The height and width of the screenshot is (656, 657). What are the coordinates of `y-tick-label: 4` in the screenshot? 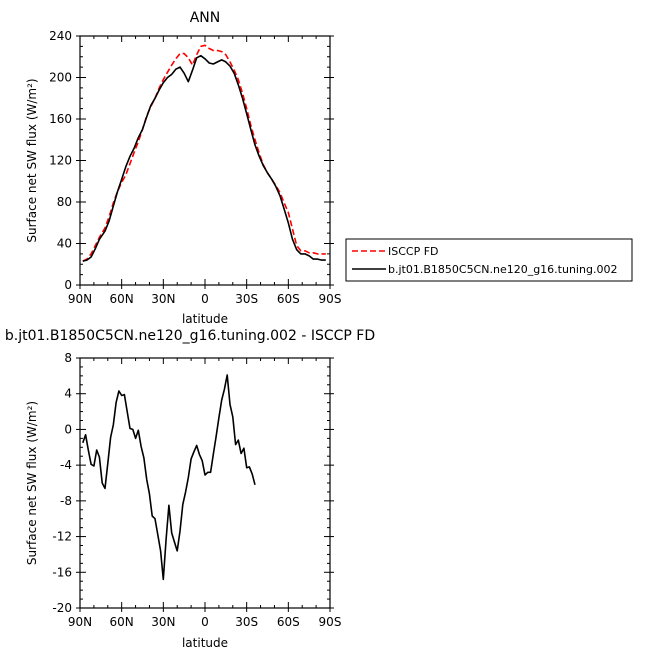 It's located at (68, 394).